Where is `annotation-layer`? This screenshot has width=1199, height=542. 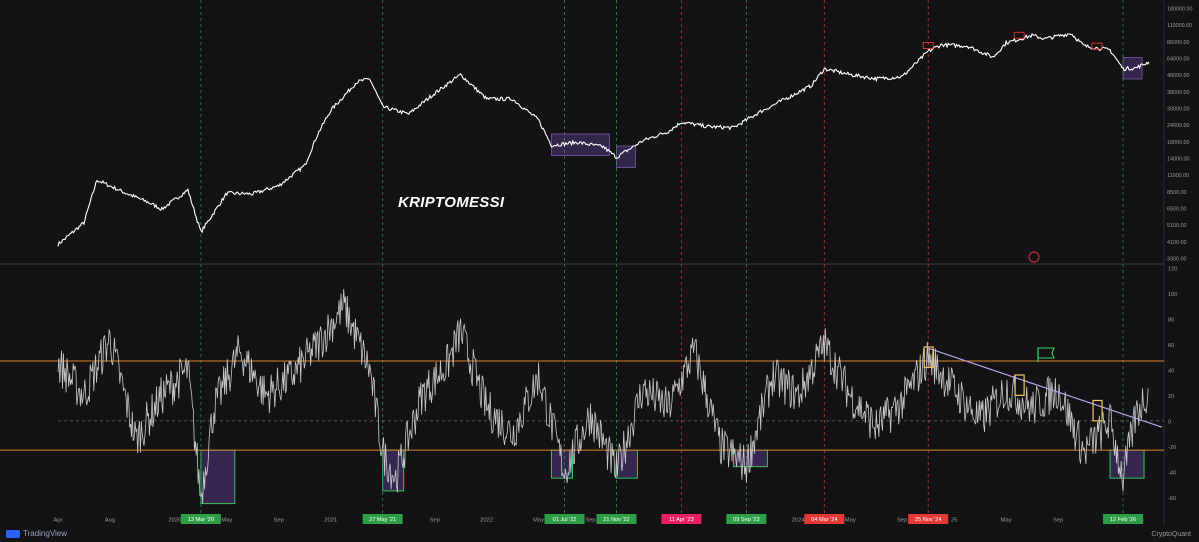 annotation-layer is located at coordinates (1042, 229).